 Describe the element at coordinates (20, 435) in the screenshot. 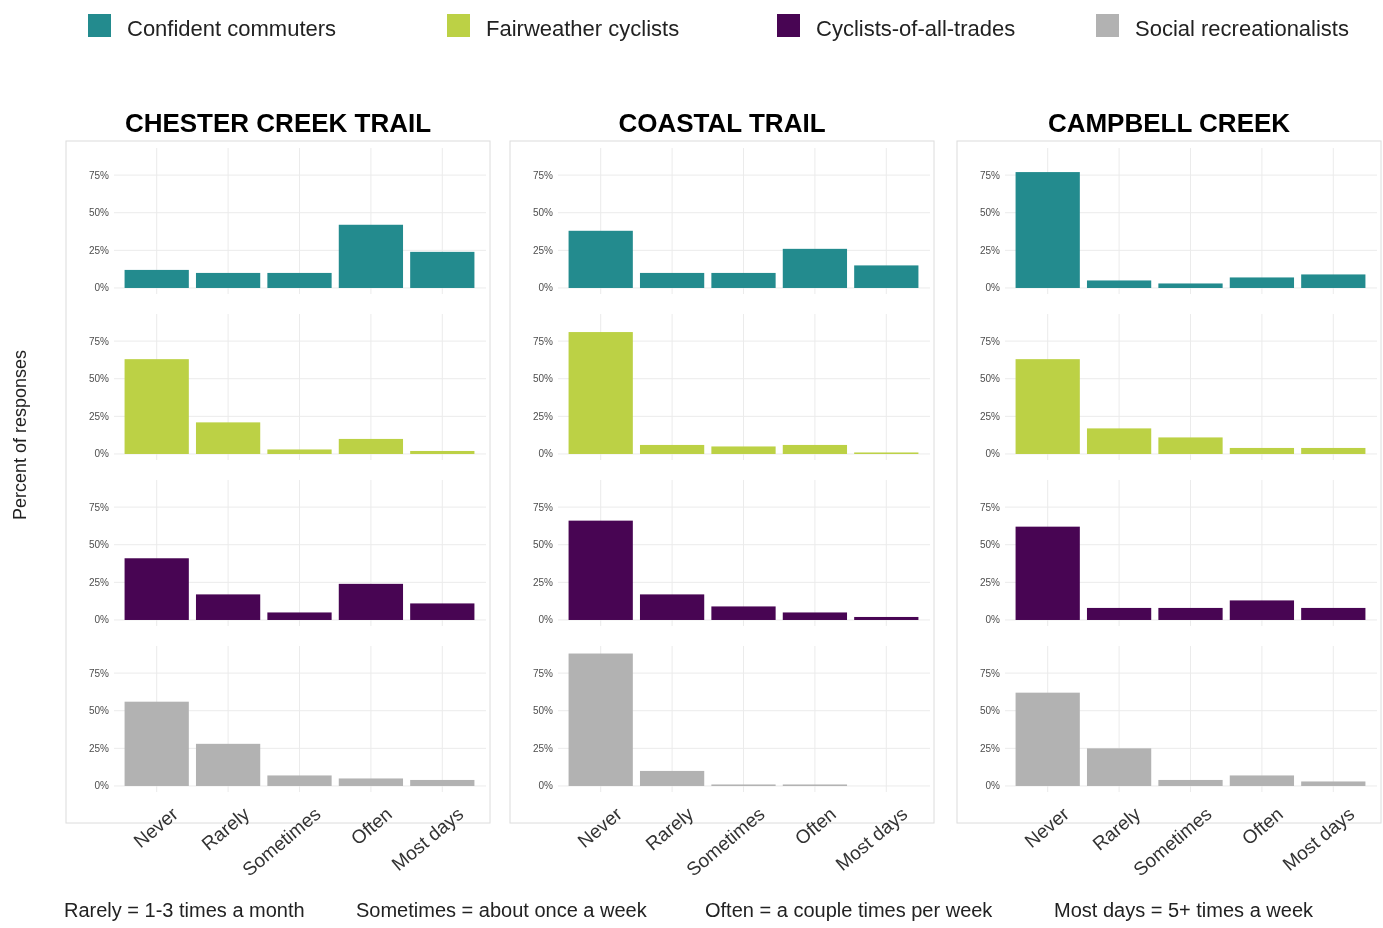

I see `y-axis-title: Percent of responses` at that location.